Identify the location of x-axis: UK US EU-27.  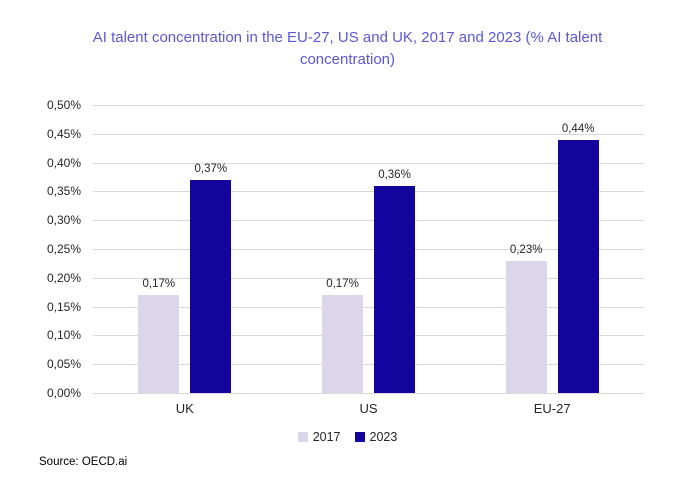
(368, 411).